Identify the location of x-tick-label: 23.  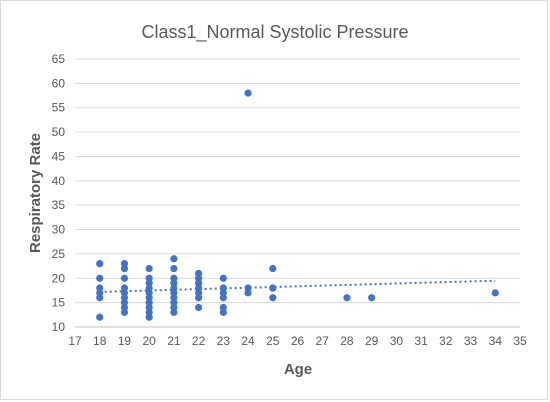
(224, 341).